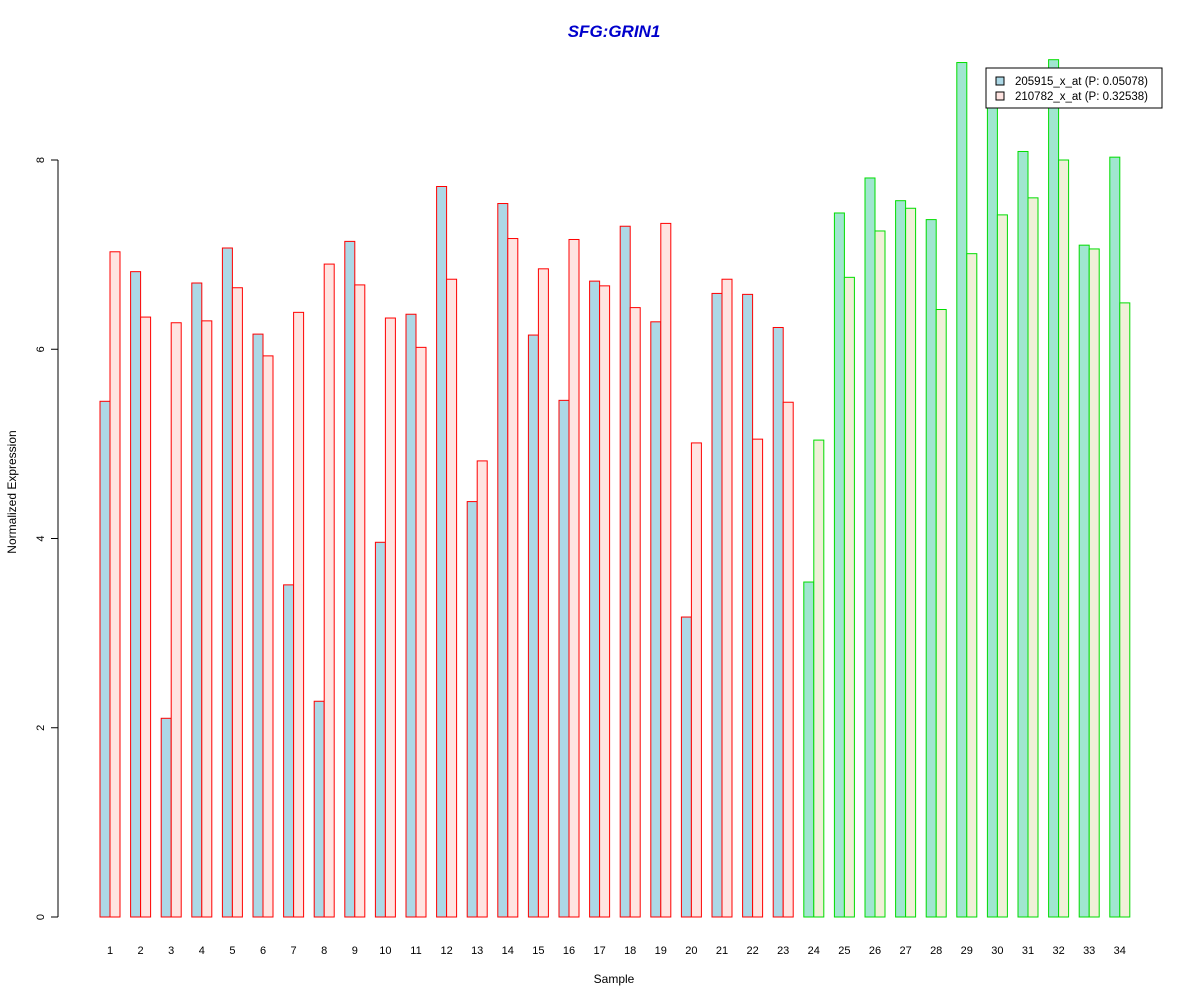  Describe the element at coordinates (232, 951) in the screenshot. I see `x-tick-label: 5` at that location.